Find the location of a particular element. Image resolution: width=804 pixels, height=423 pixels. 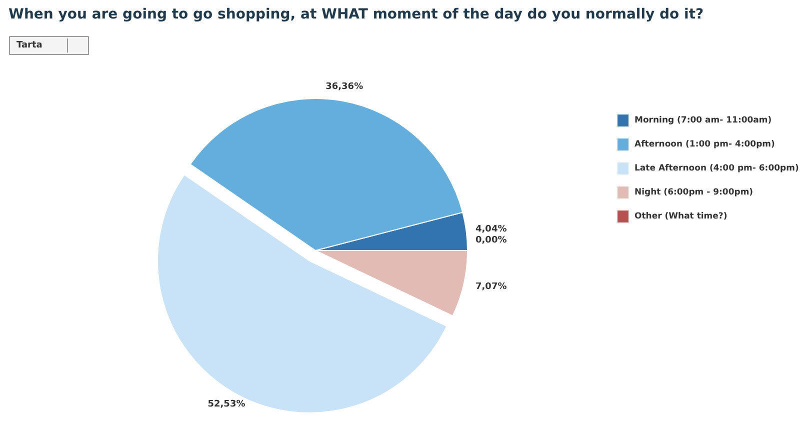

text: 0,00% is located at coordinates (491, 241).